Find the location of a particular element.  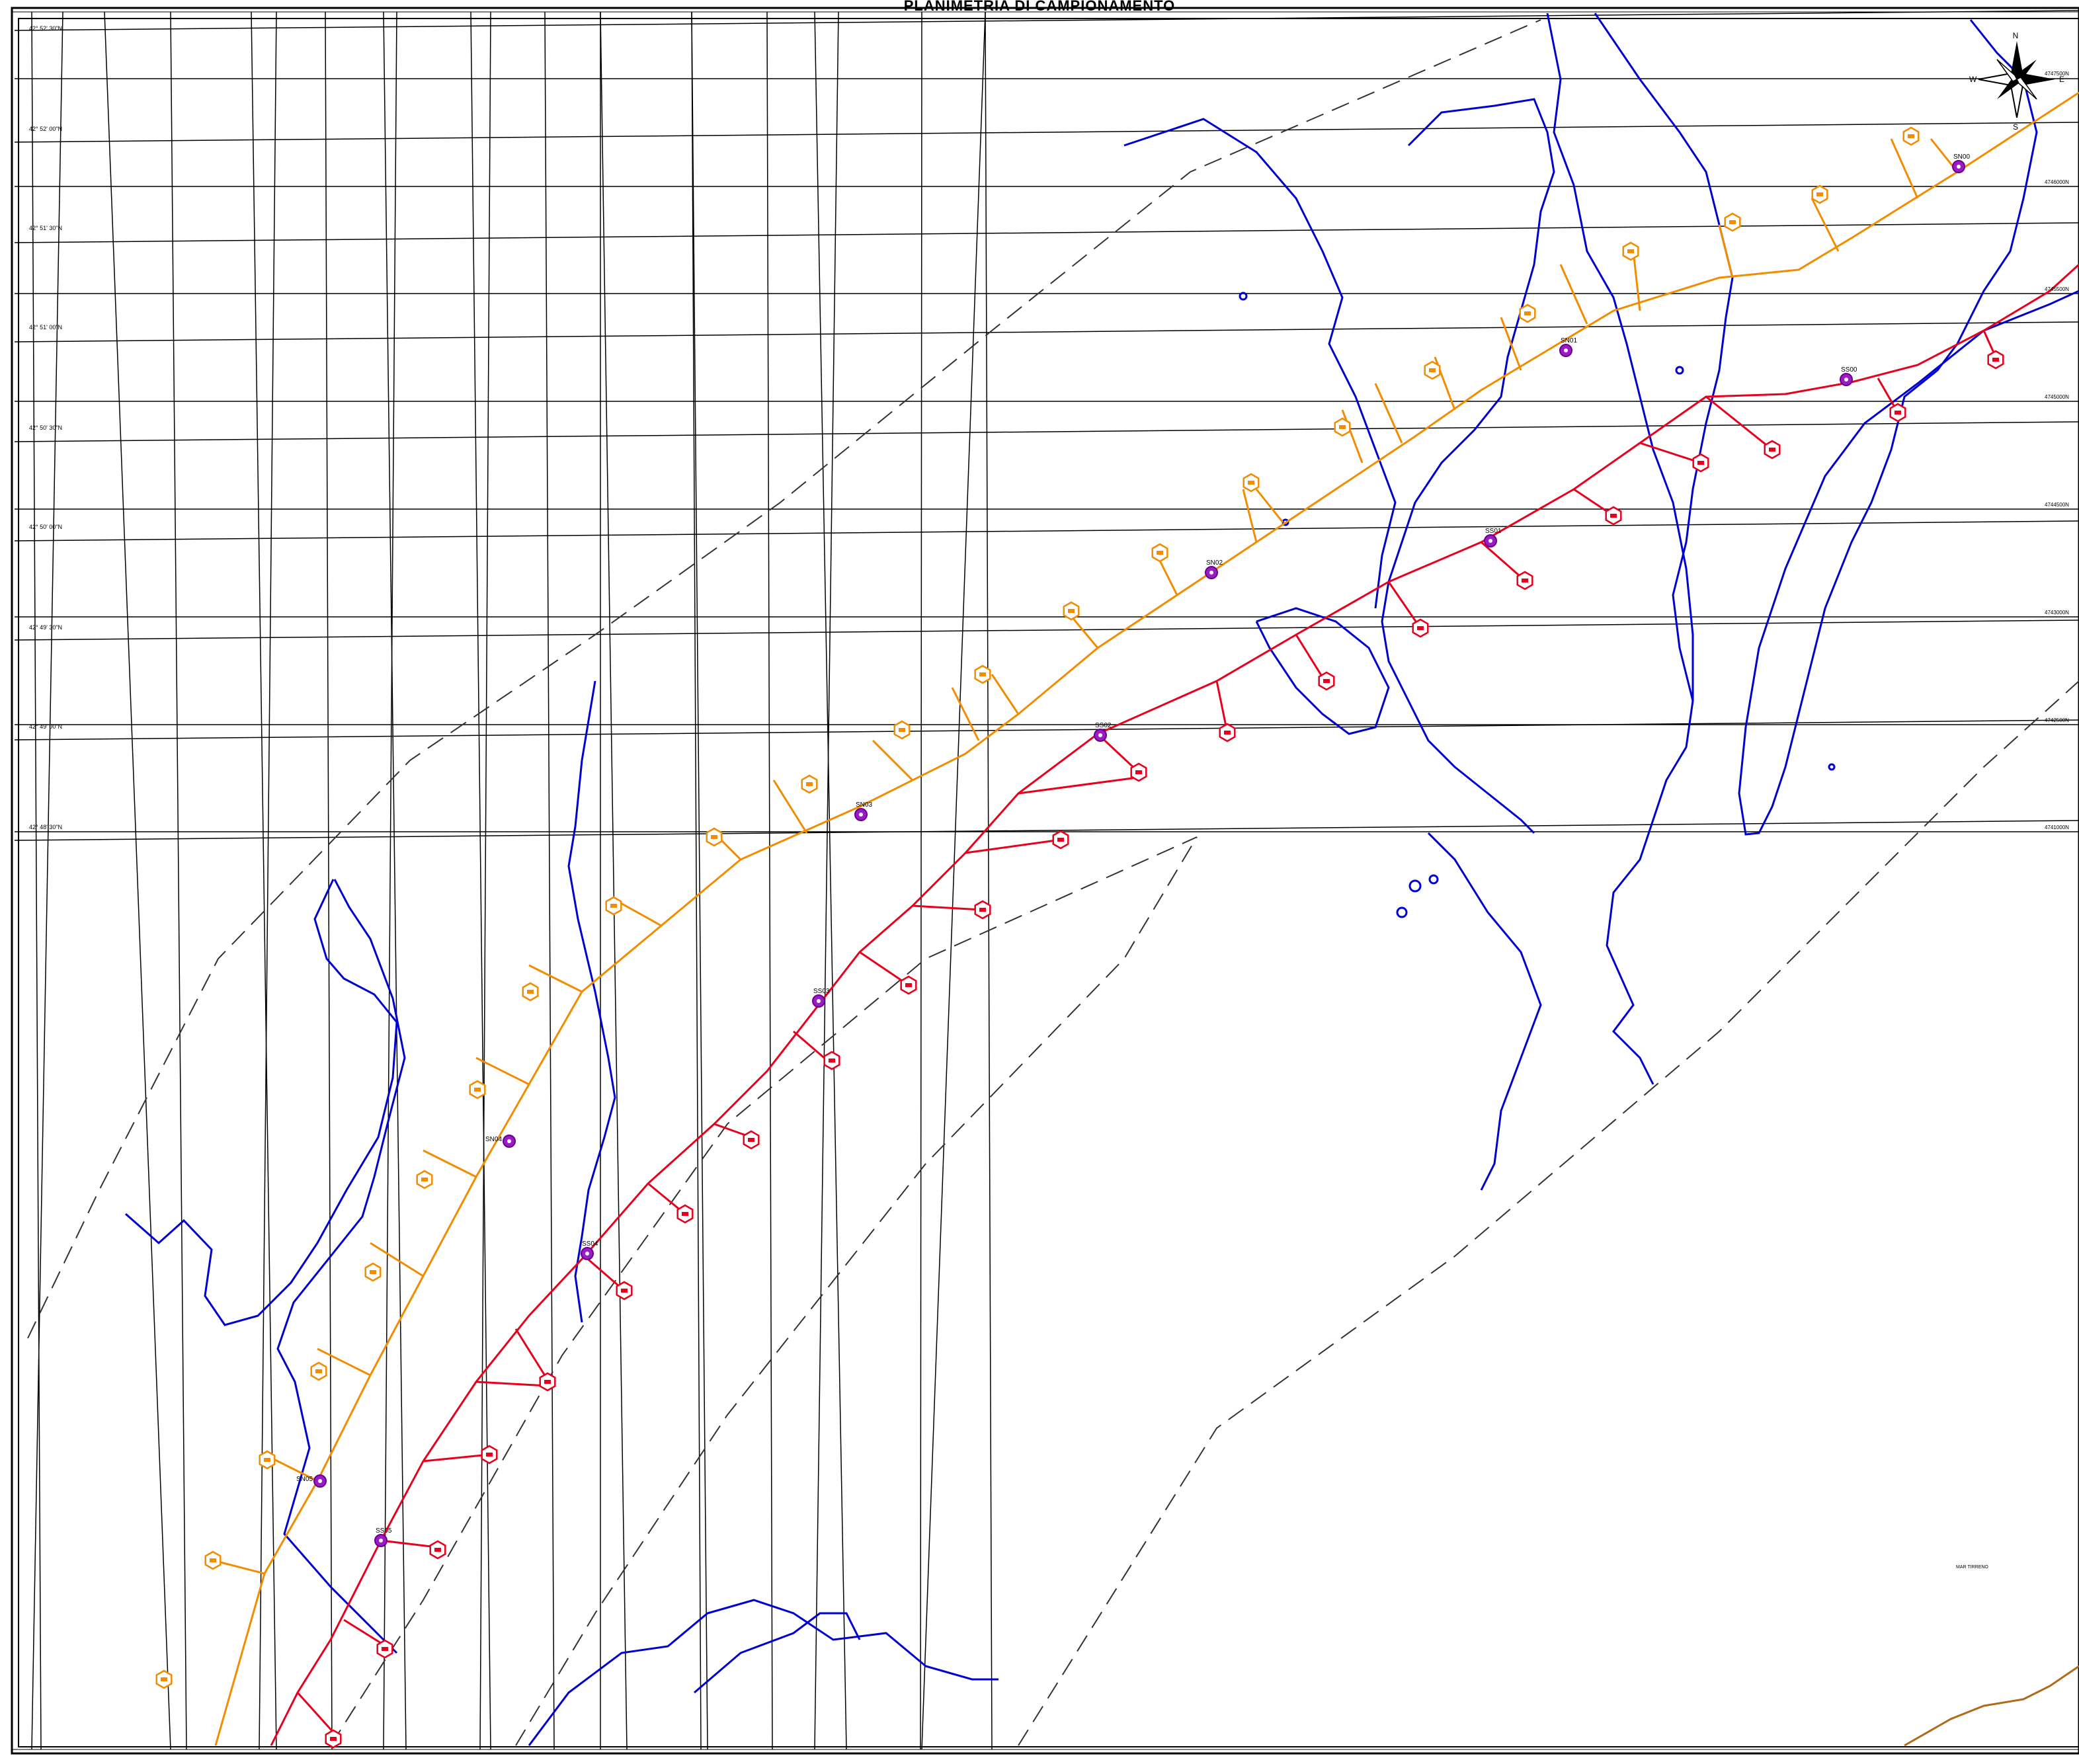

station-ss04: SS04 is located at coordinates (589, 1250).